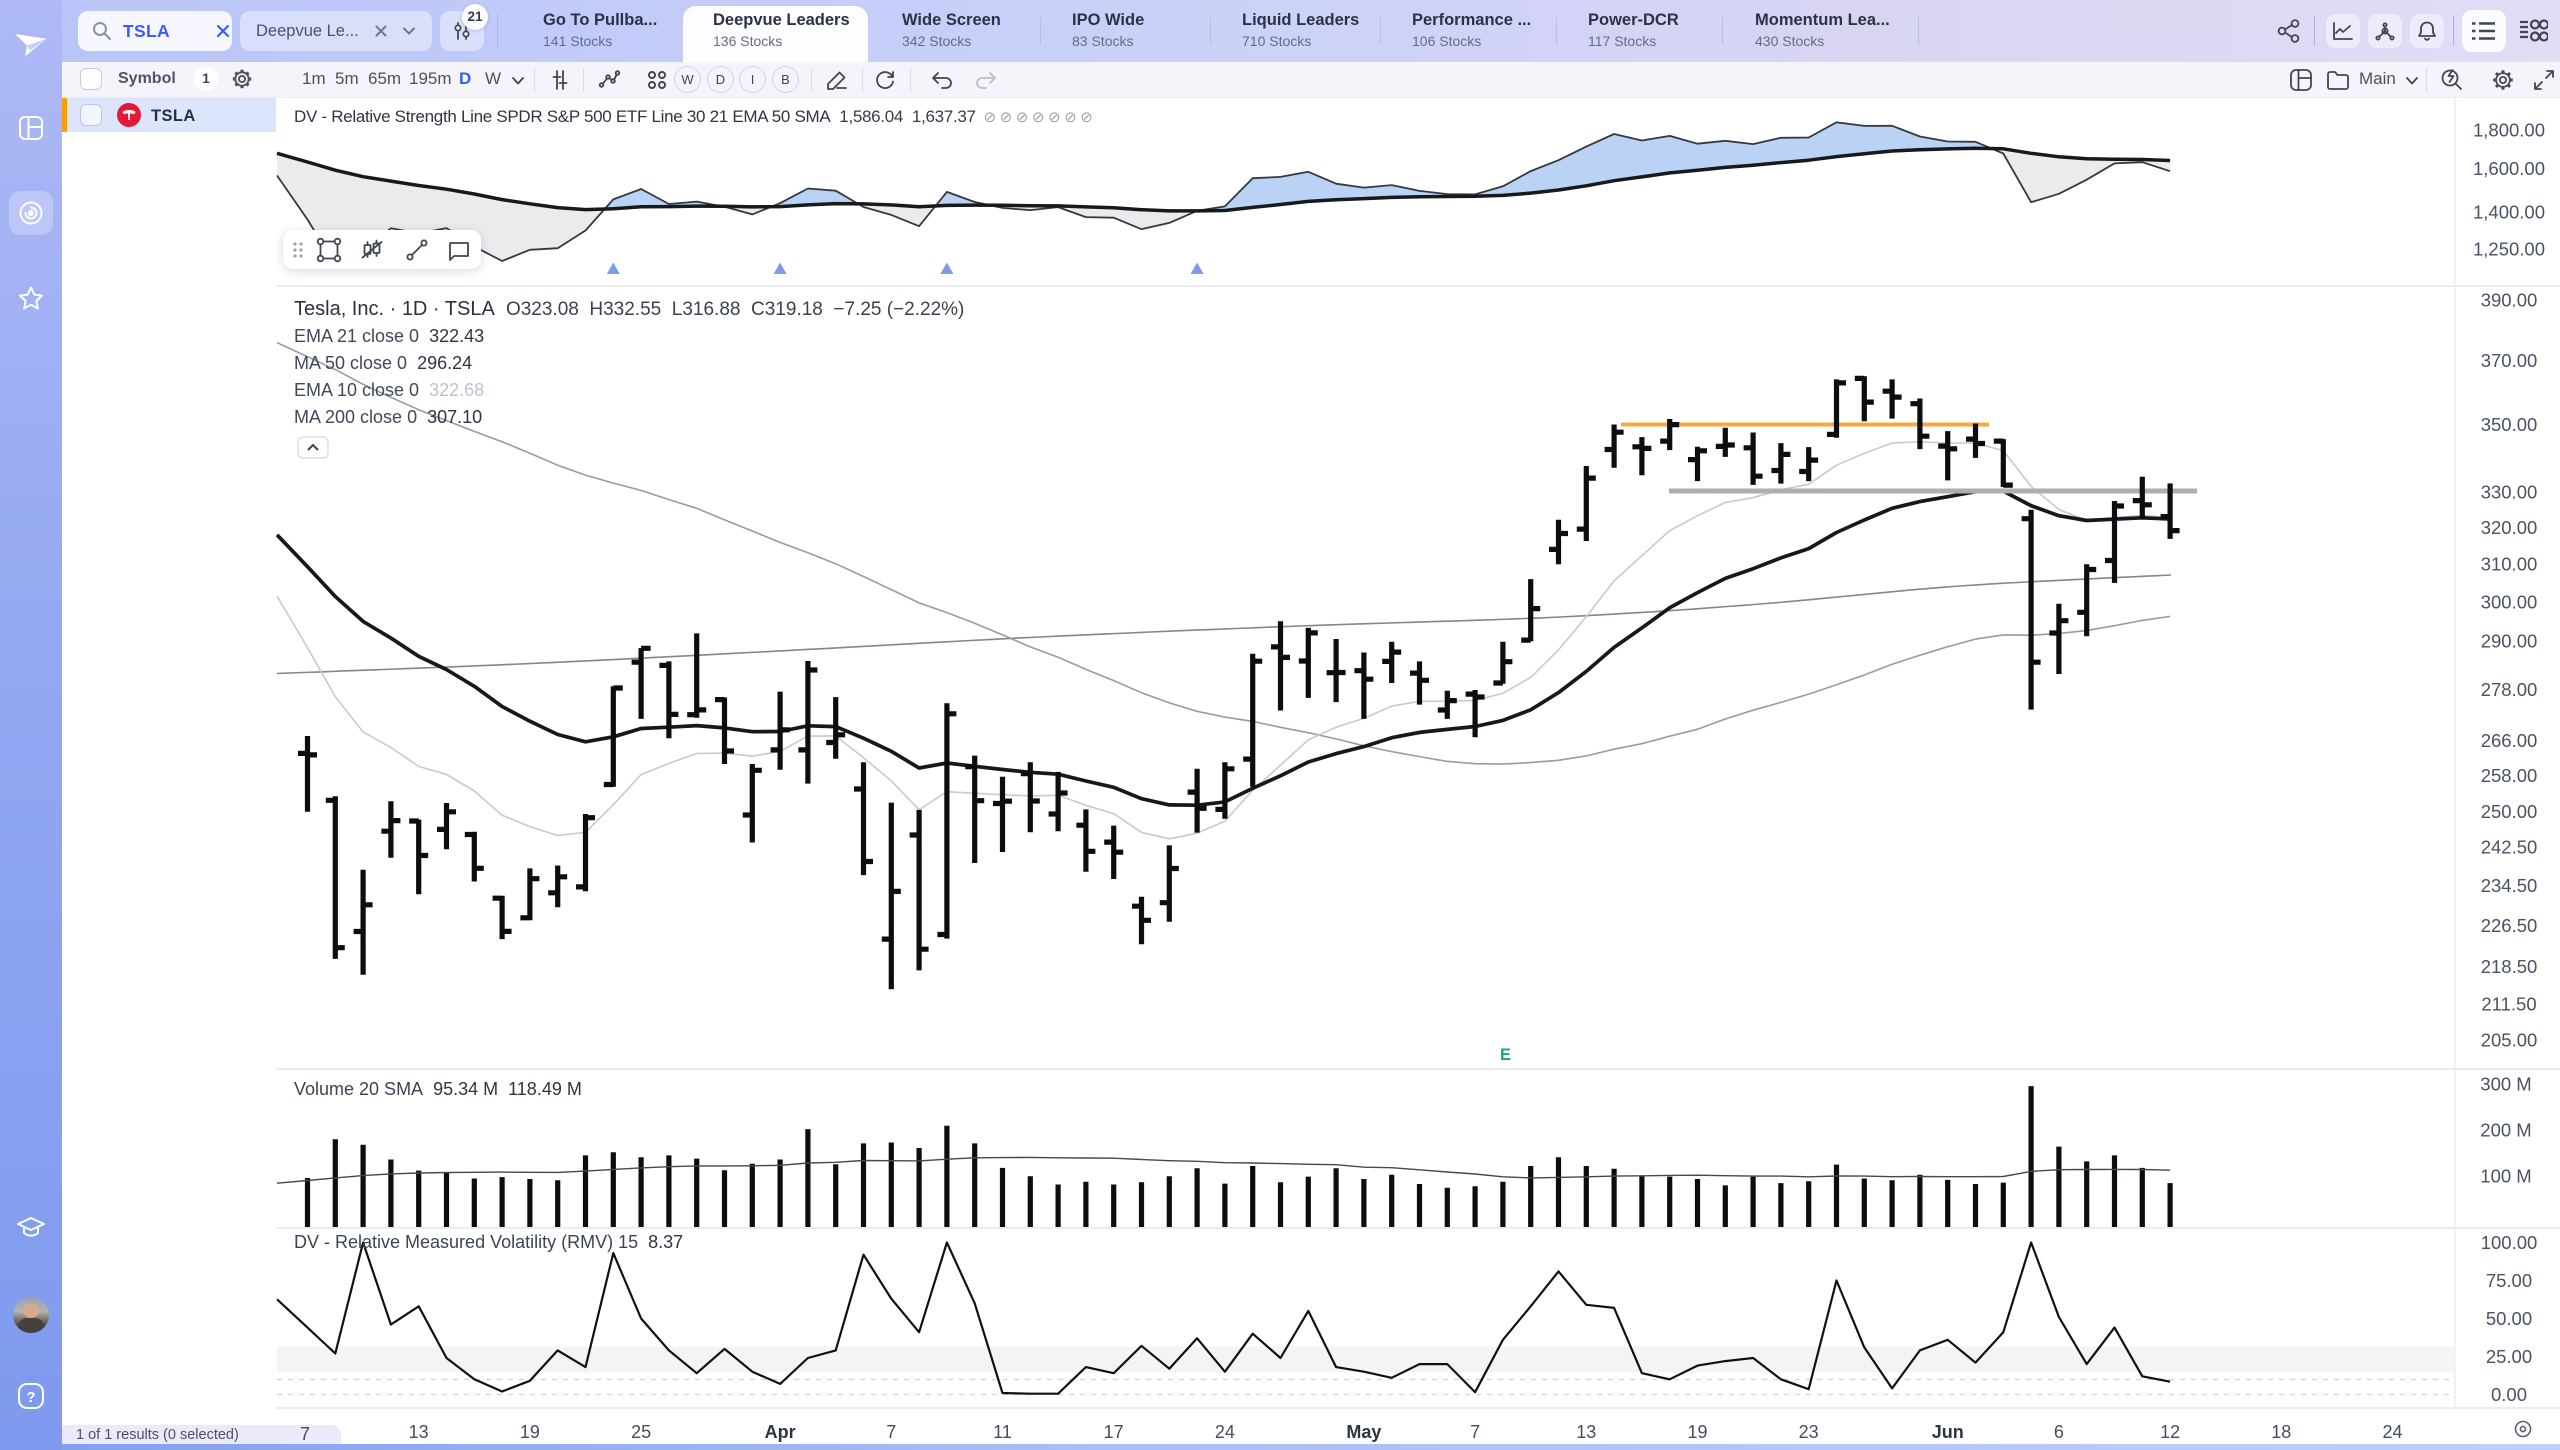 The height and width of the screenshot is (1450, 2560). I want to click on svg-text: 6, so click(2059, 1432).